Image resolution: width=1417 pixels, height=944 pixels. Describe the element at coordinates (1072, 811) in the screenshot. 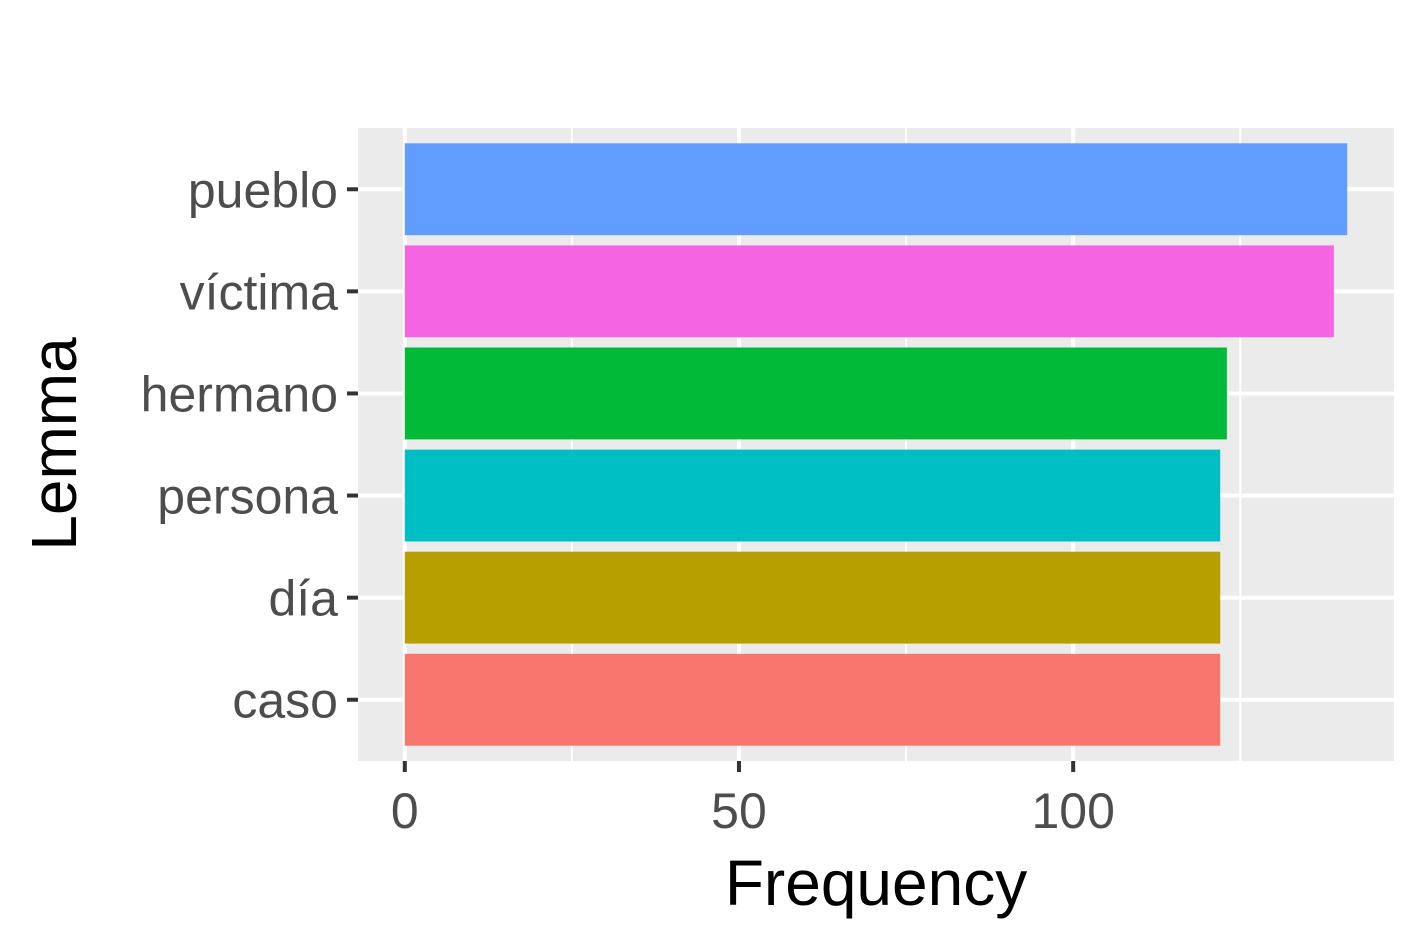

I see `x-tick-label: 100` at that location.